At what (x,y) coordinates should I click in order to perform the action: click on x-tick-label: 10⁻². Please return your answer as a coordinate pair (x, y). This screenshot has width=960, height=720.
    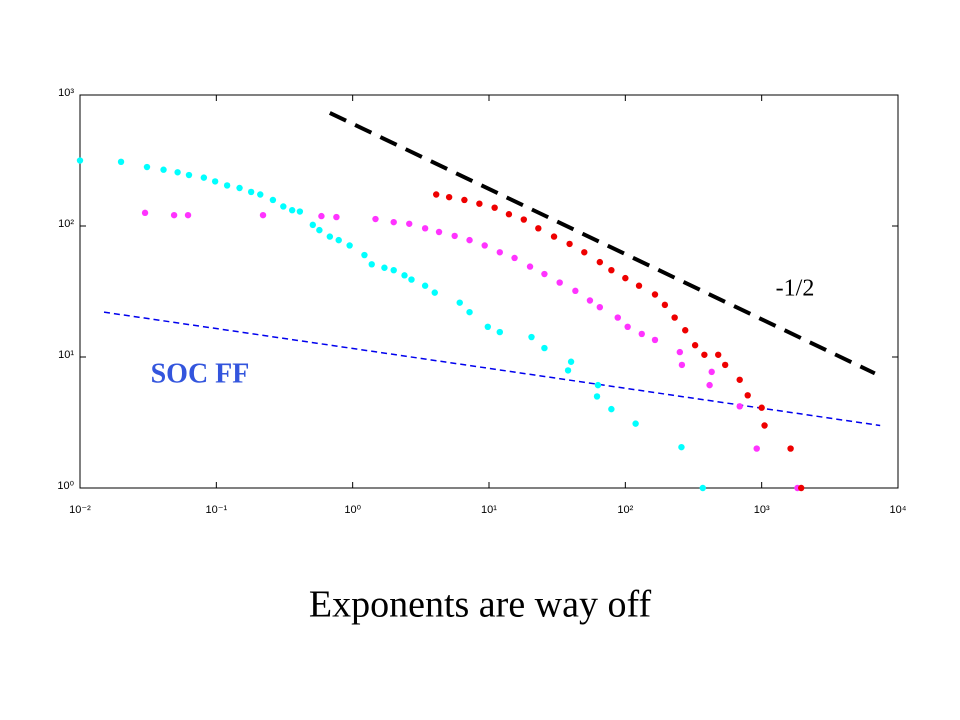
    Looking at the image, I should click on (80, 510).